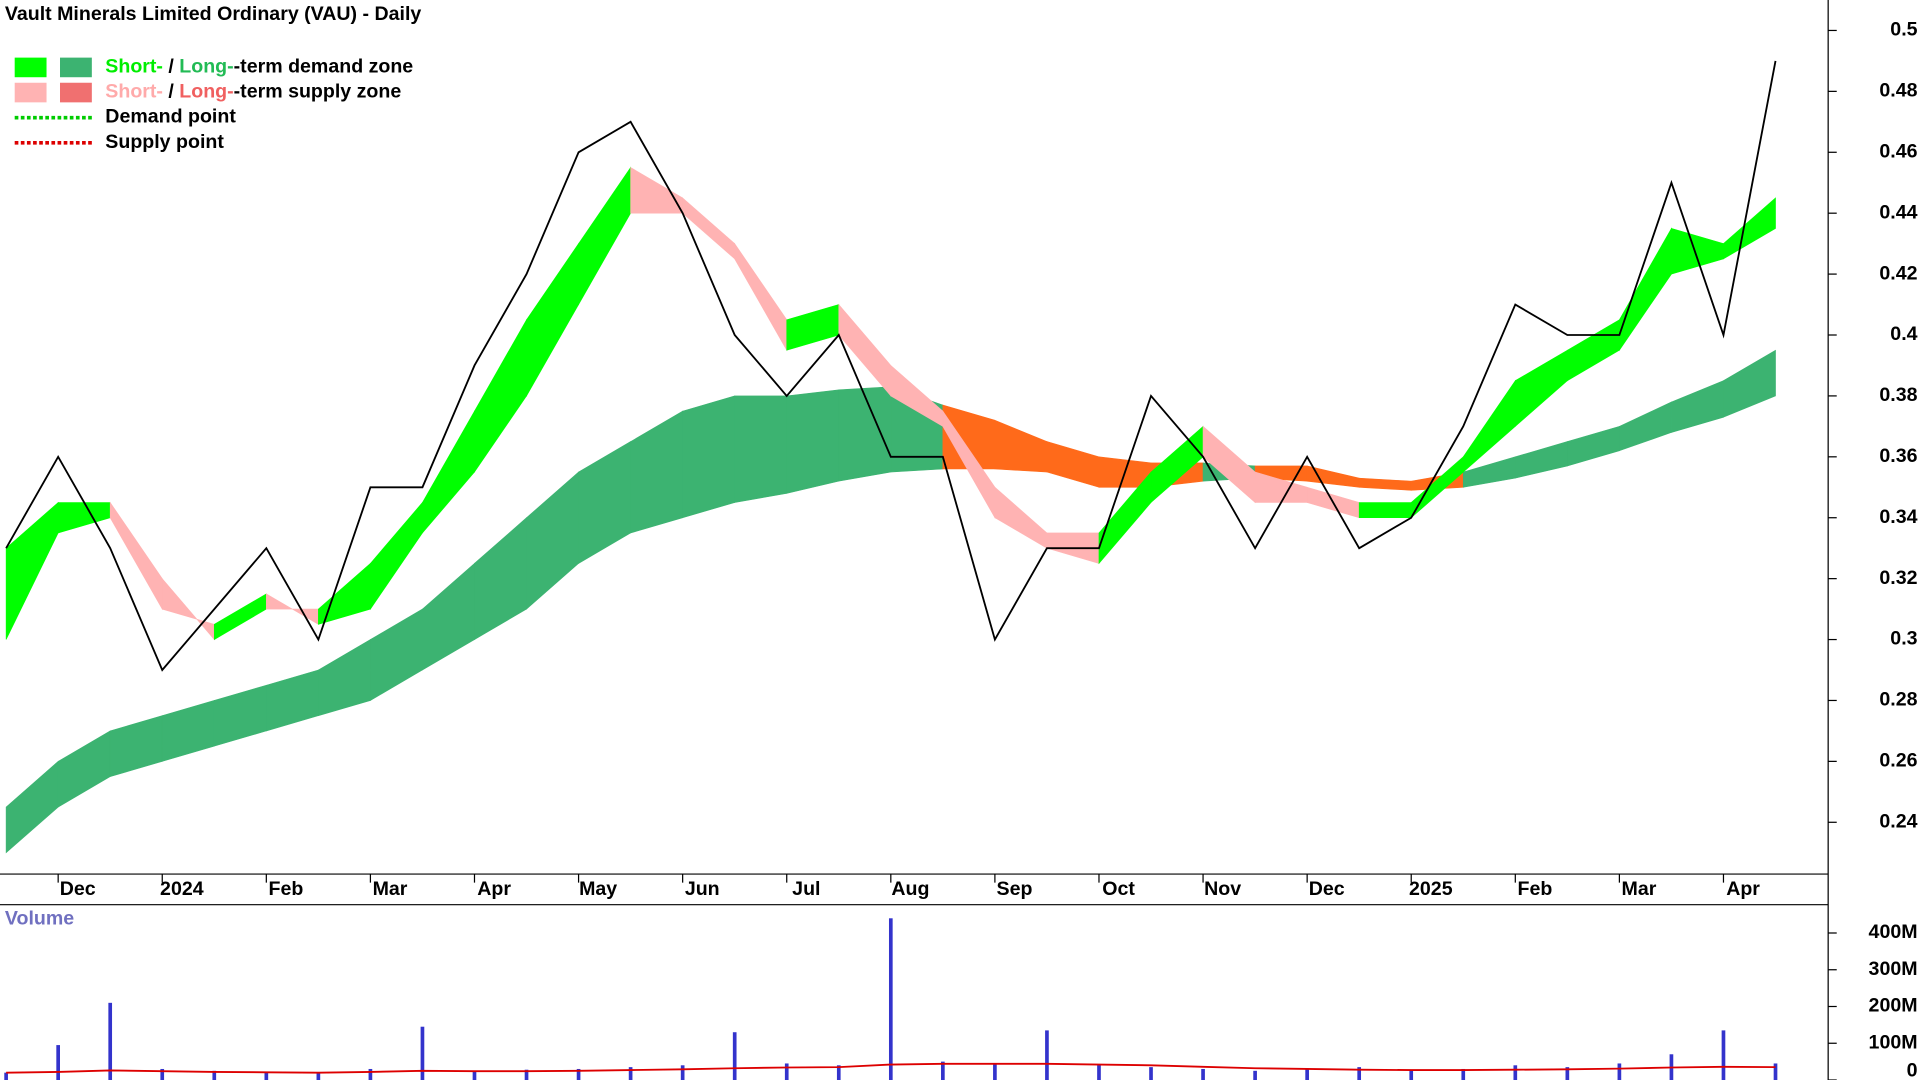  I want to click on y-tick-label: 0.5, so click(1903, 30).